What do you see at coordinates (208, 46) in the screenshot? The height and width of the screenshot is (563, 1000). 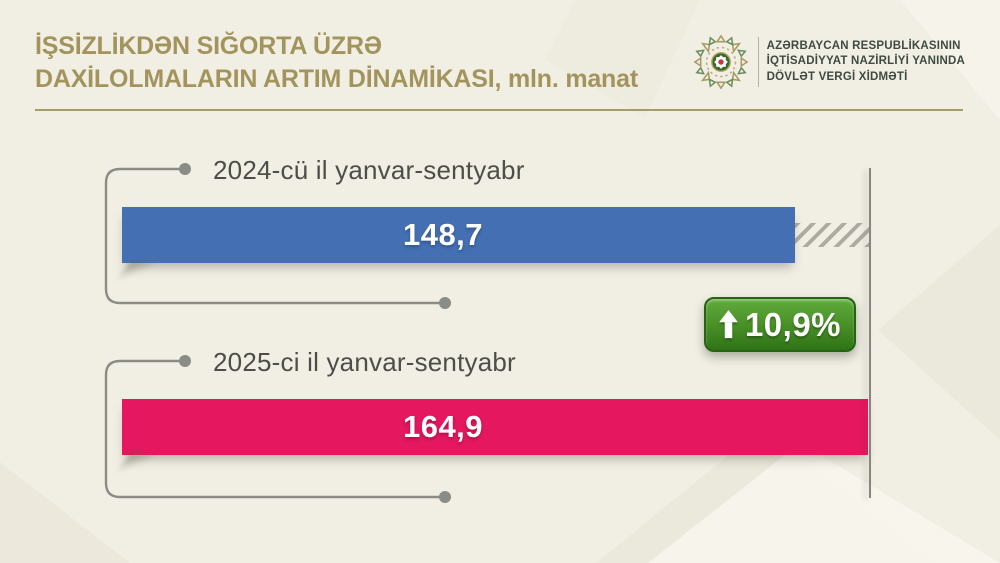 I see `page-title-line1: İŞSİZLİKDƏN SIĞORTA ÜZRƏ` at bounding box center [208, 46].